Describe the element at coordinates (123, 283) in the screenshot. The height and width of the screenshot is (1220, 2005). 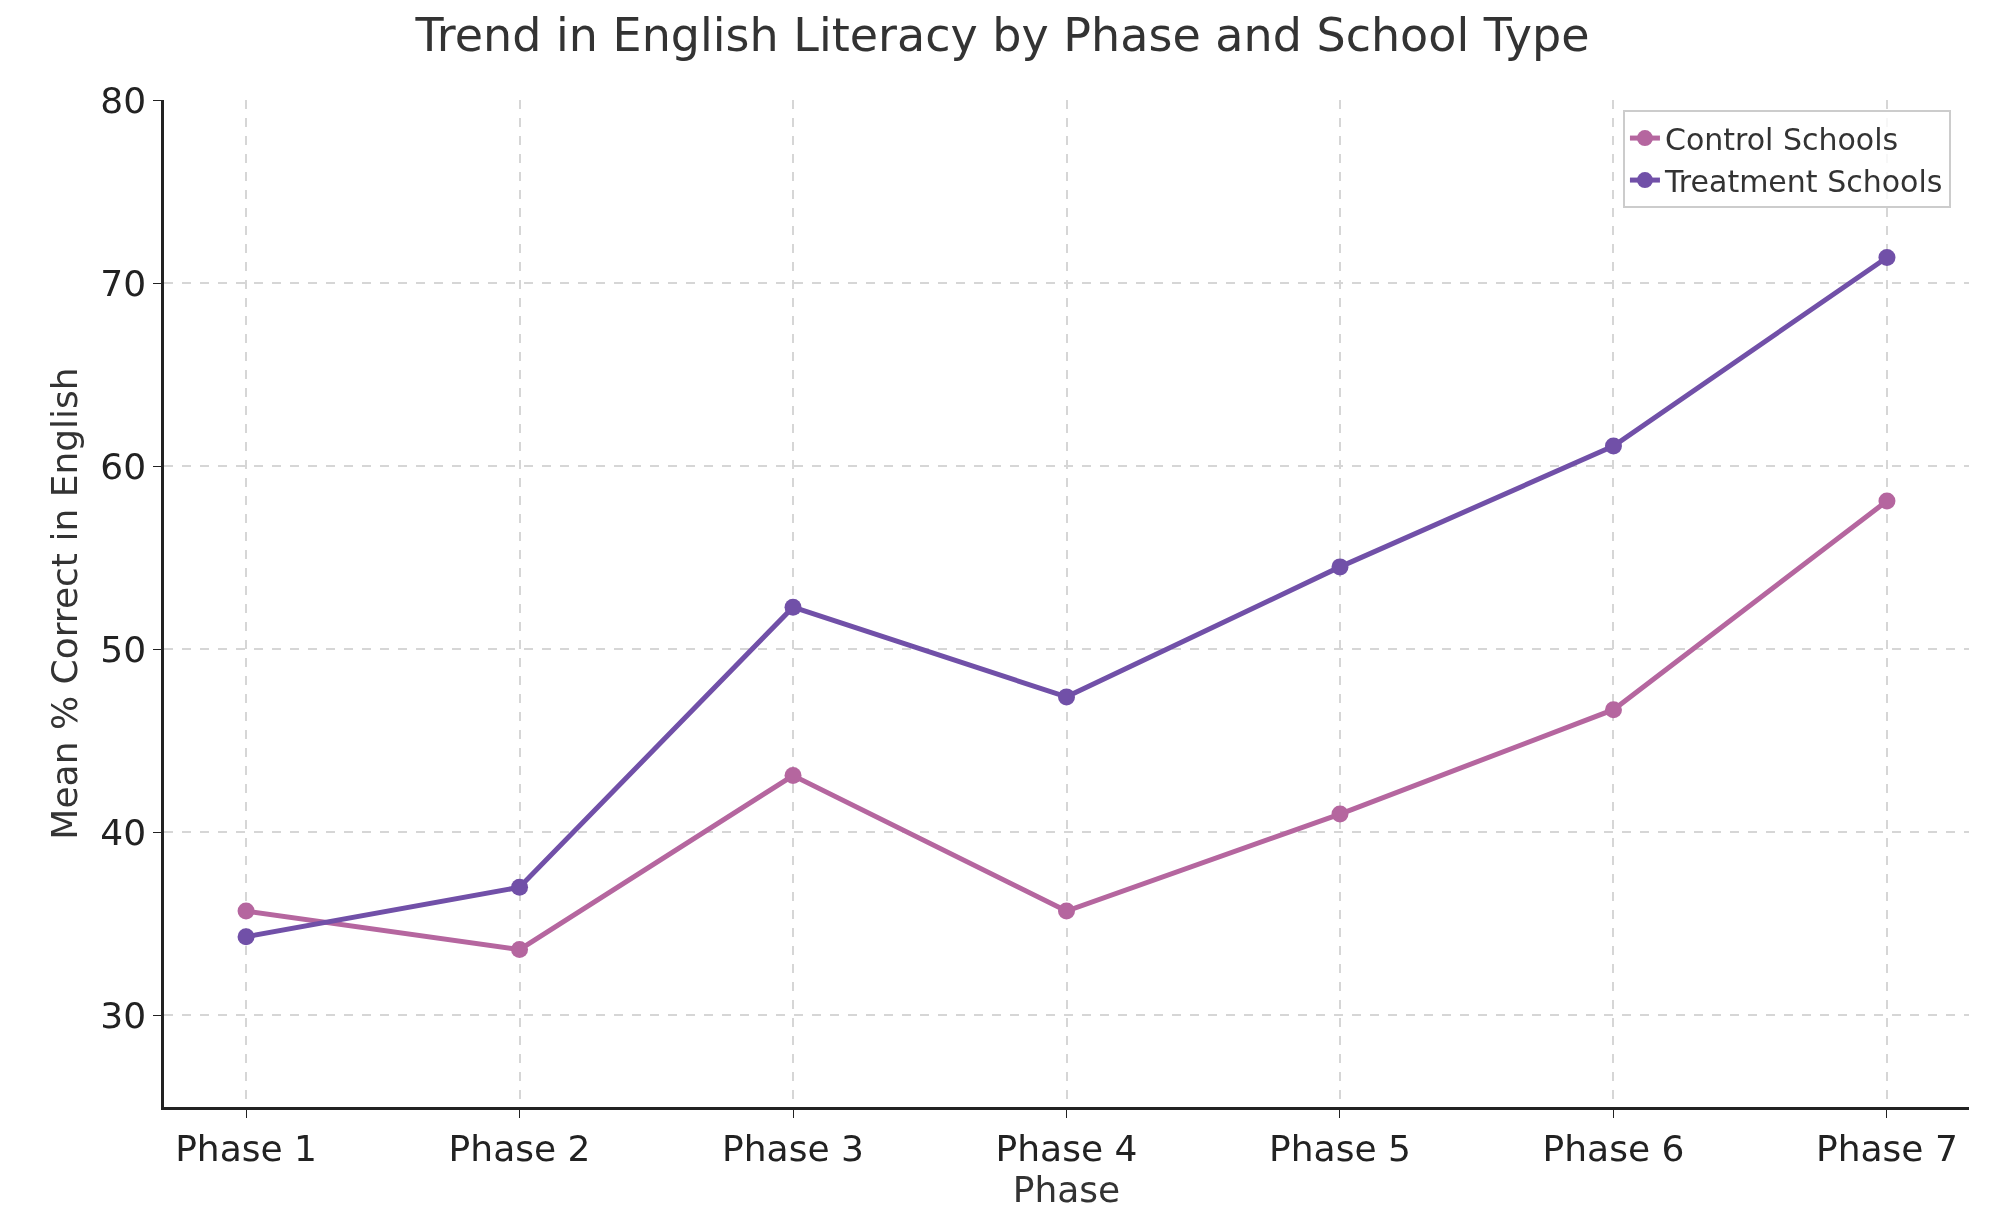
I see `y-tick-label: 70` at that location.